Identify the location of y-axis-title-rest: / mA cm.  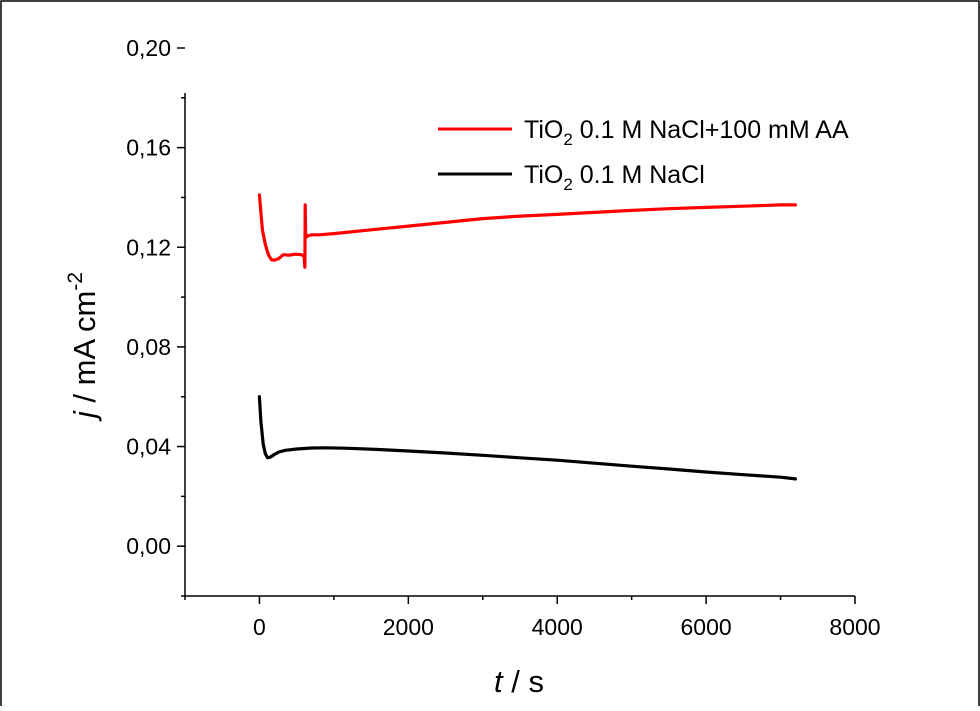
(84, 351).